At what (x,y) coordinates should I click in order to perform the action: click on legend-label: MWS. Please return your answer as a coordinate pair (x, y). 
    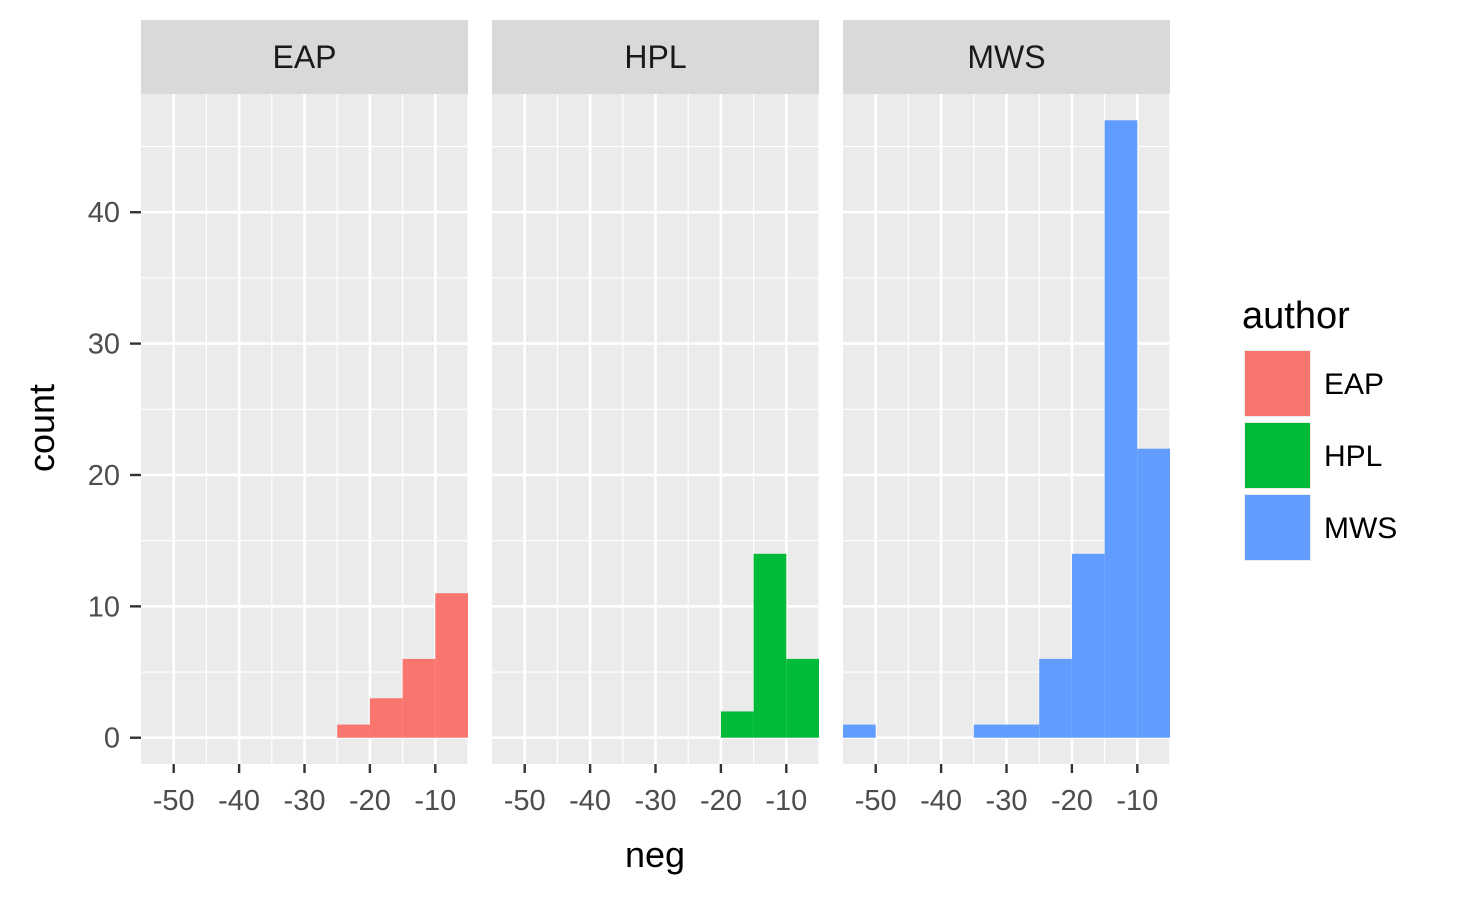
    Looking at the image, I should click on (1360, 528).